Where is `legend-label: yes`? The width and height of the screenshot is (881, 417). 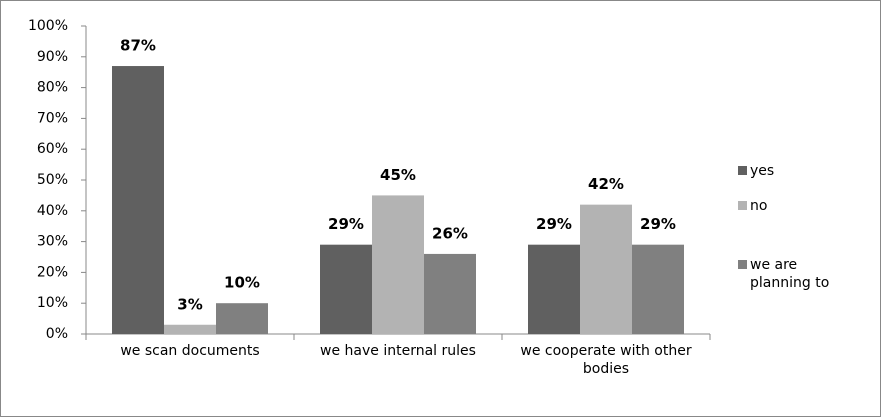
legend-label: yes is located at coordinates (762, 171).